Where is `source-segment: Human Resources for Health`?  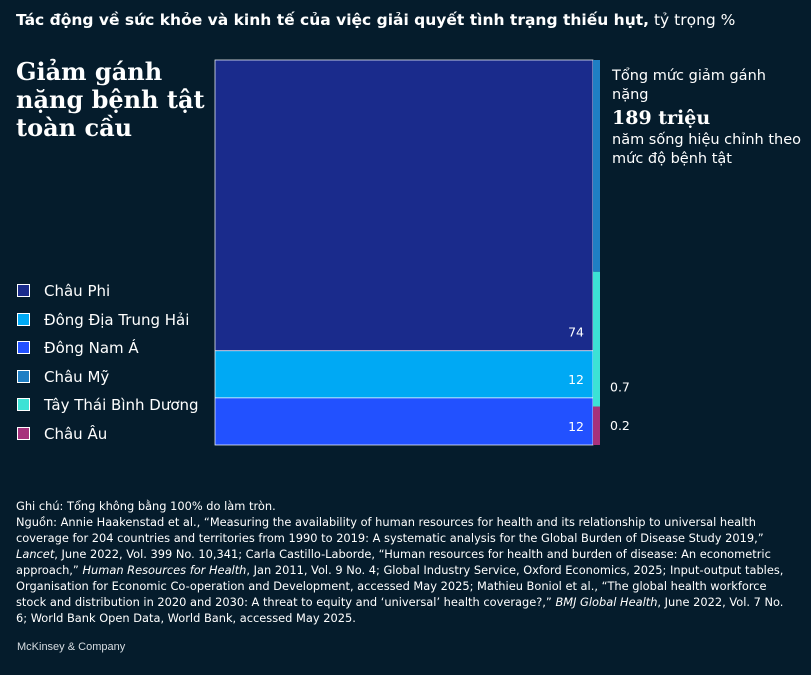
source-segment: Human Resources for Health is located at coordinates (164, 570).